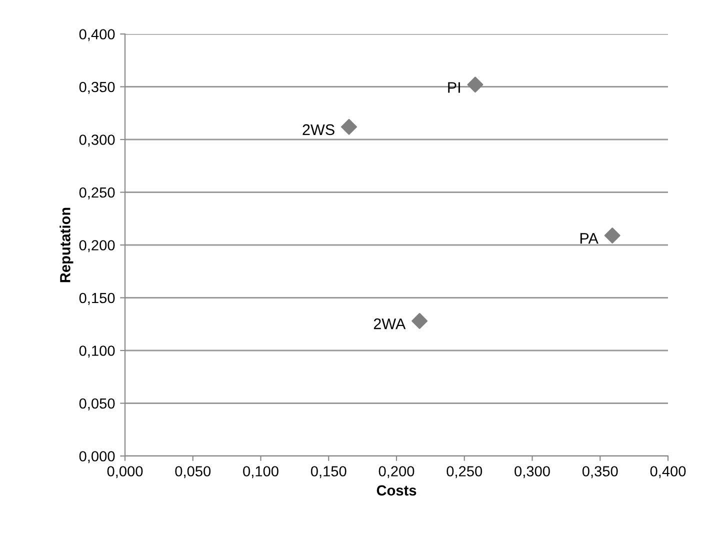 Image resolution: width=701 pixels, height=540 pixels. I want to click on x-axis-title: Costs, so click(396, 490).